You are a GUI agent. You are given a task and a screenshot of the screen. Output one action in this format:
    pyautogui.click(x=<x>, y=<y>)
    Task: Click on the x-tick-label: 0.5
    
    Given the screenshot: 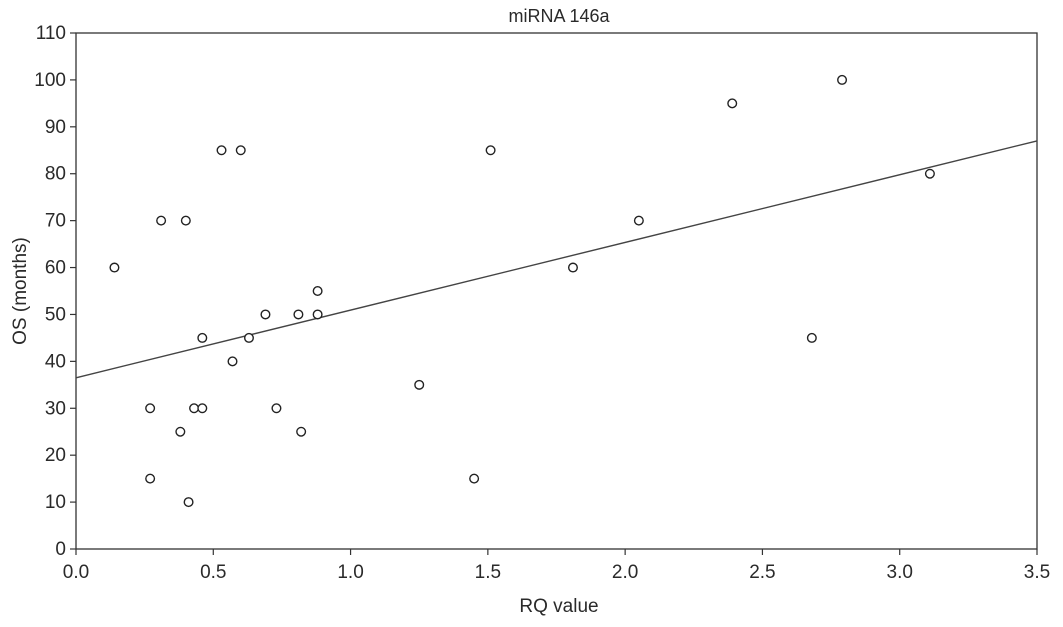 What is the action you would take?
    pyautogui.click(x=213, y=572)
    